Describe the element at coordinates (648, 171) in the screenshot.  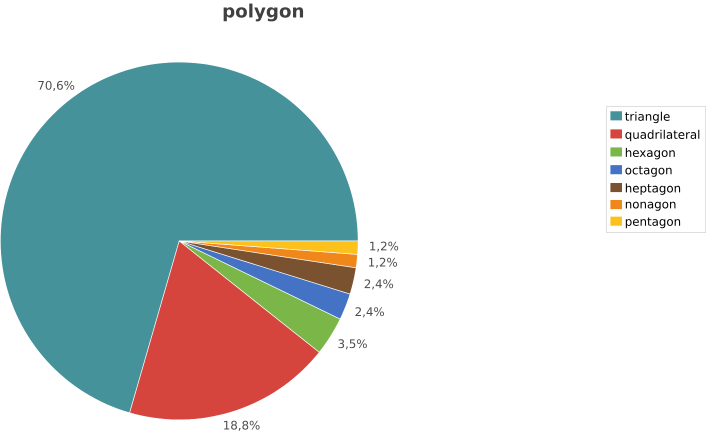
I see `legend-label: octagon` at that location.